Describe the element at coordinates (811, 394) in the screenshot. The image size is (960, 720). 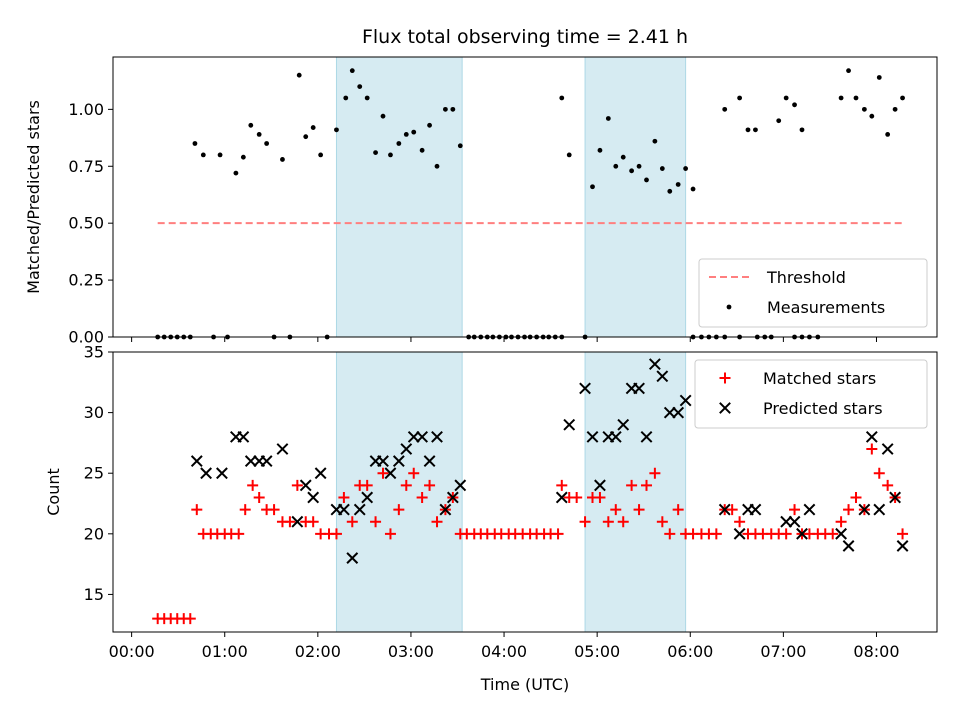
I see `legend-box` at that location.